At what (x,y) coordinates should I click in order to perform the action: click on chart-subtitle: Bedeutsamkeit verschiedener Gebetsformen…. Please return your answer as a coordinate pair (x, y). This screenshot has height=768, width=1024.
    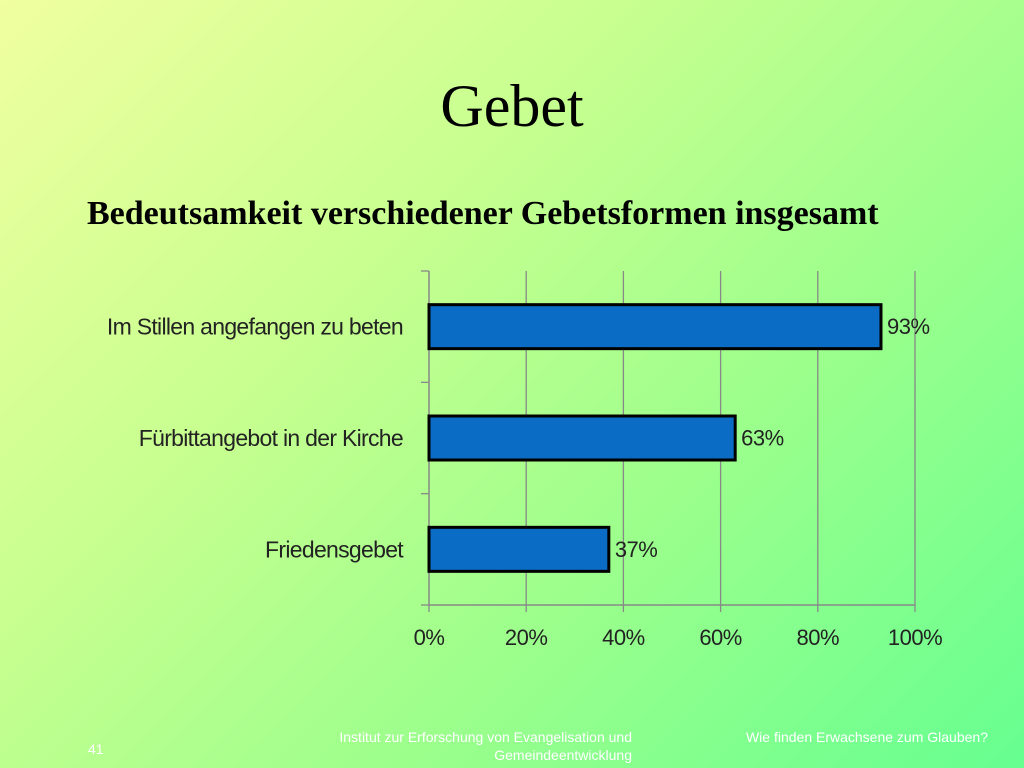
    Looking at the image, I should click on (483, 213).